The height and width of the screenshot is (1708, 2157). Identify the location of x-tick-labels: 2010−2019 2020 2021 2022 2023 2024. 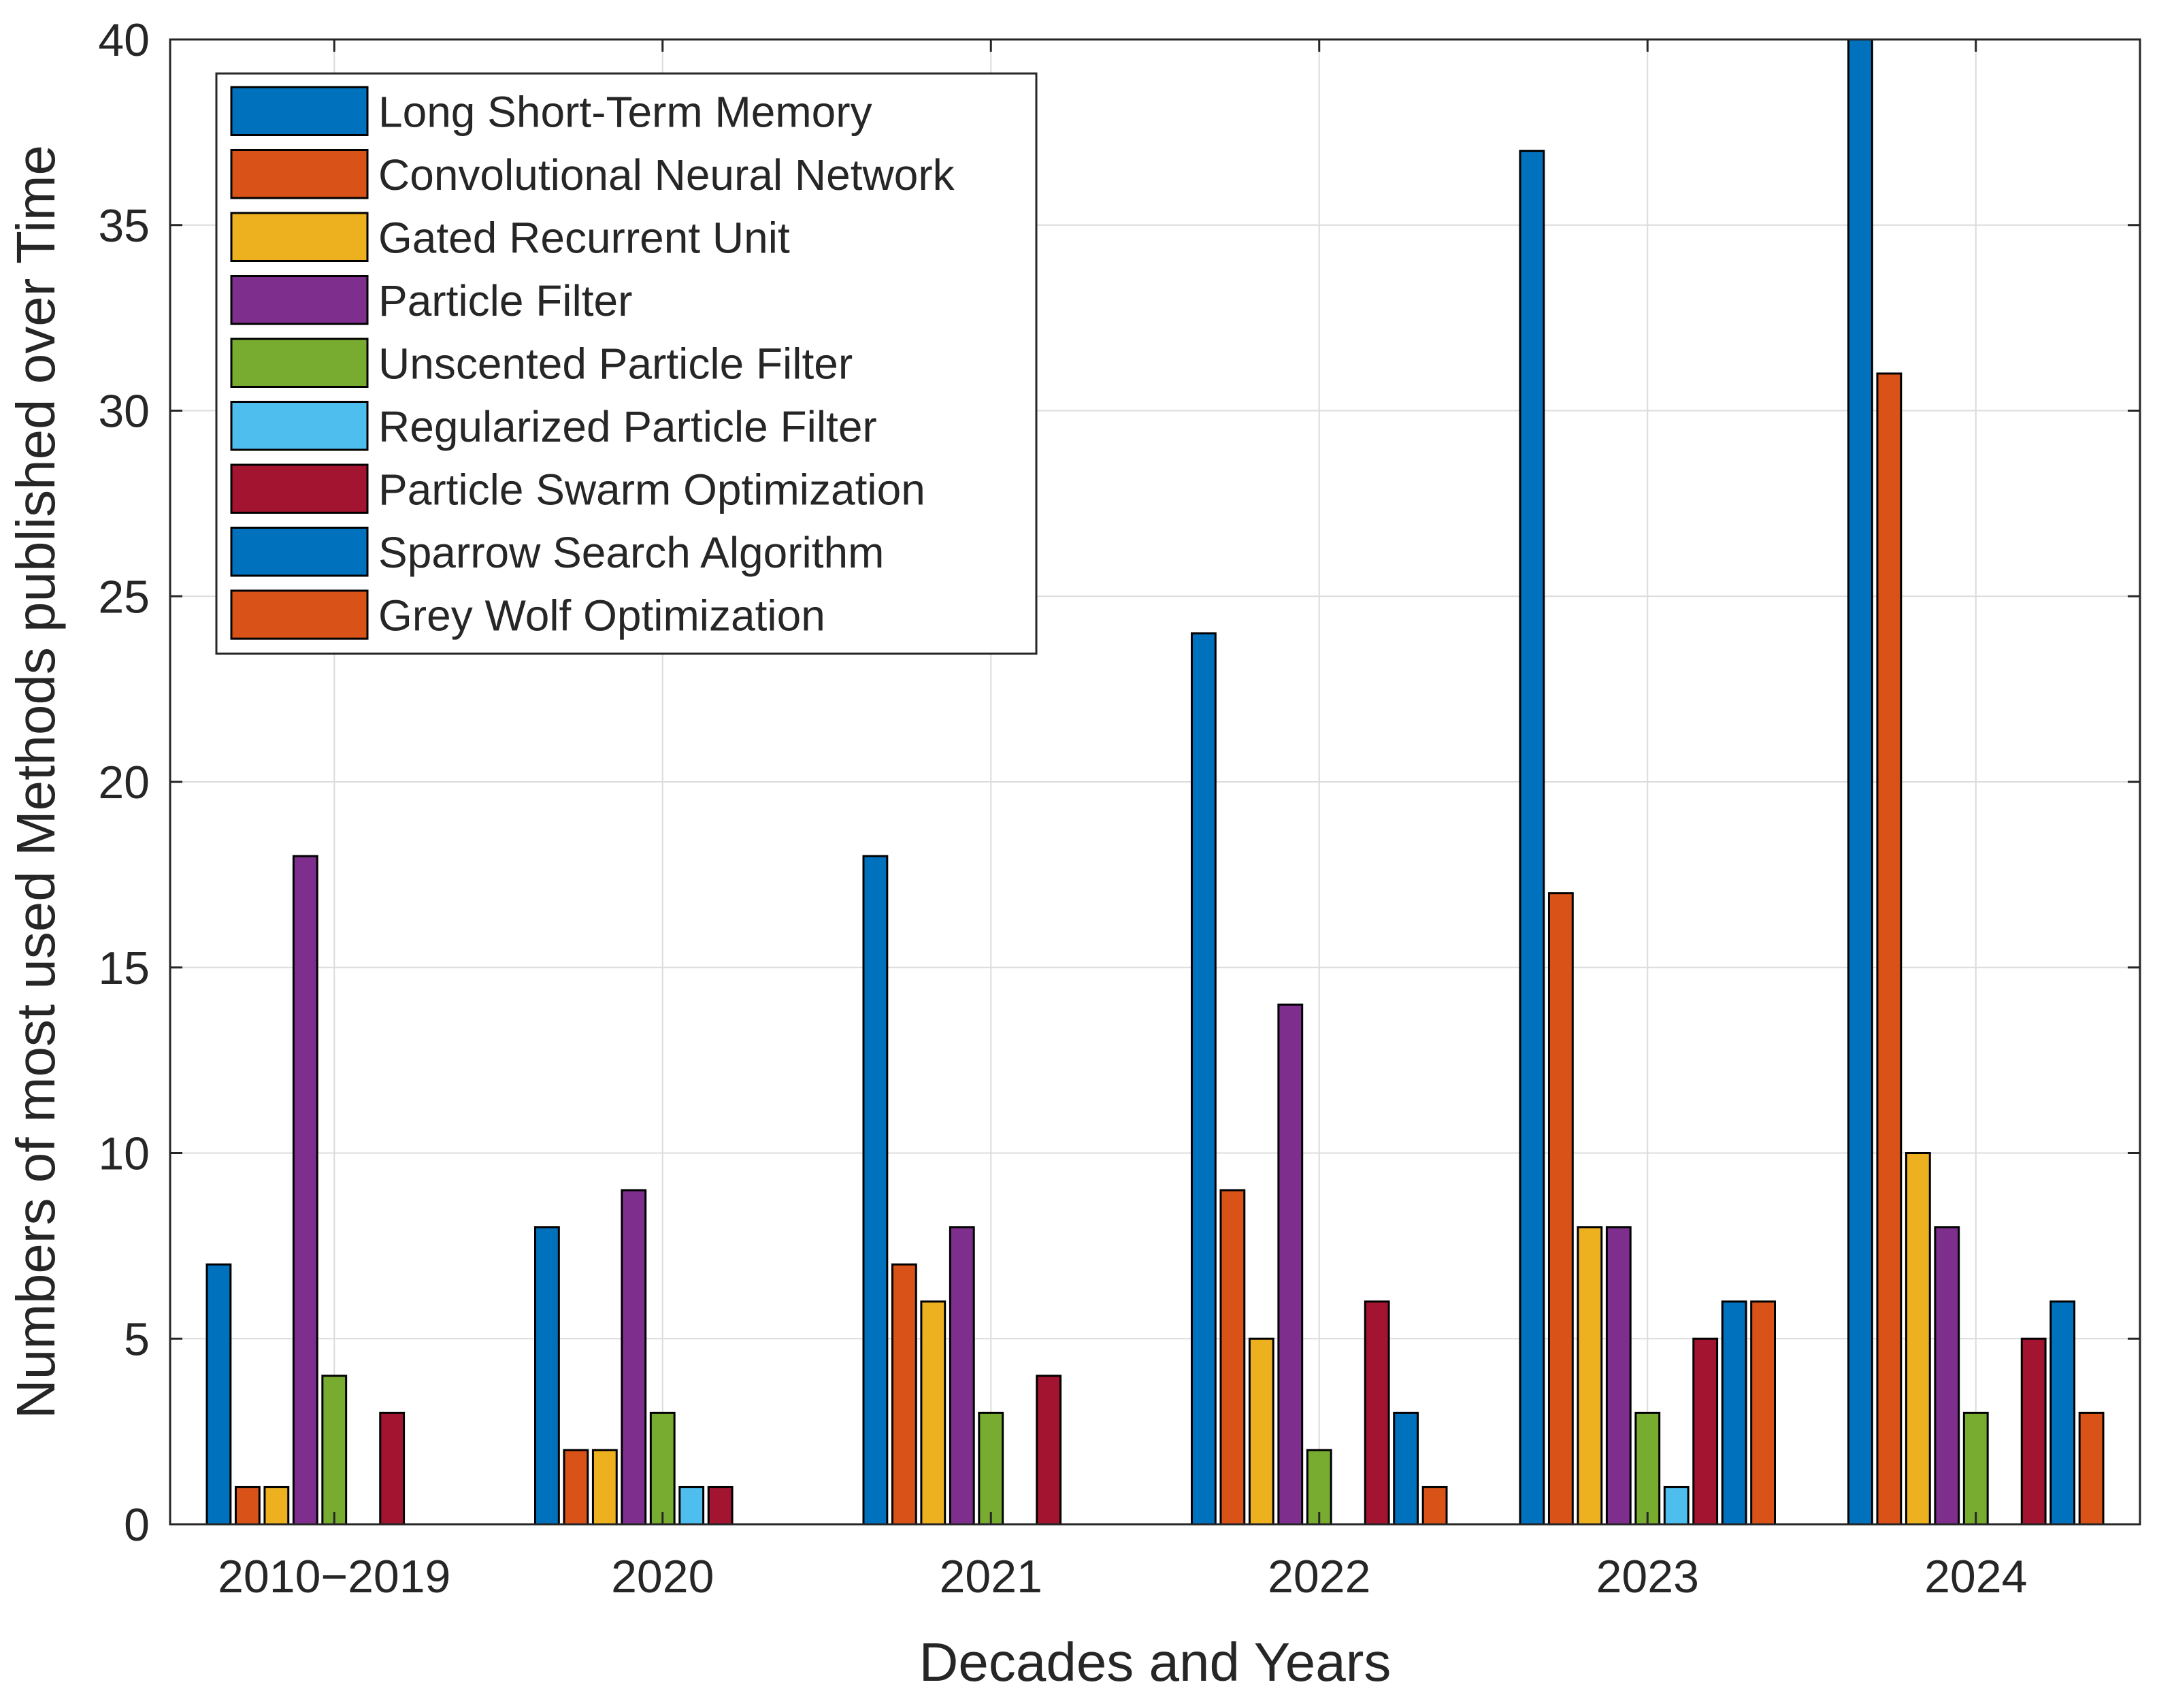
(1122, 1577).